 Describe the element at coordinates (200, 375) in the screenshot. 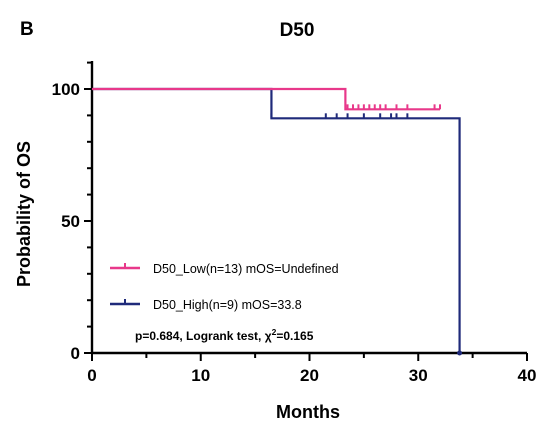

I see `x-tick-label: 10` at that location.